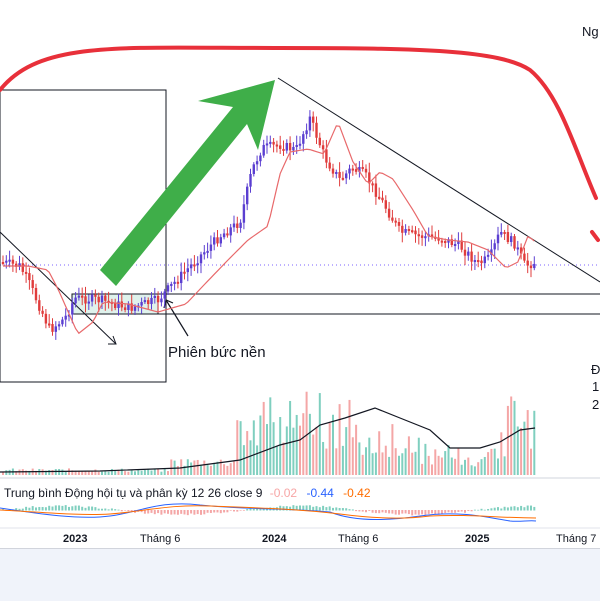 The image size is (600, 601). I want to click on time-axis-2024: 2024, so click(274, 539).